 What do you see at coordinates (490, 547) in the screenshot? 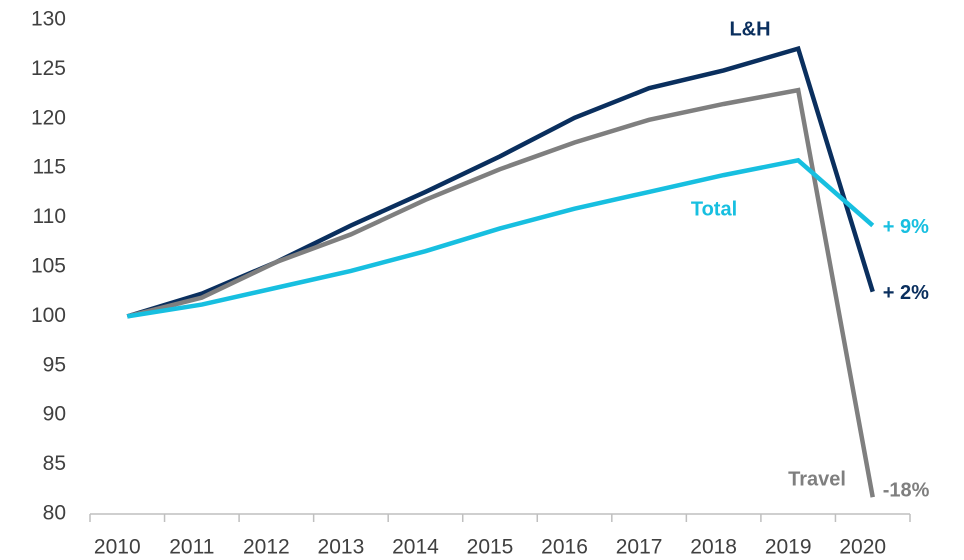
I see `x-tick-label: 2015` at bounding box center [490, 547].